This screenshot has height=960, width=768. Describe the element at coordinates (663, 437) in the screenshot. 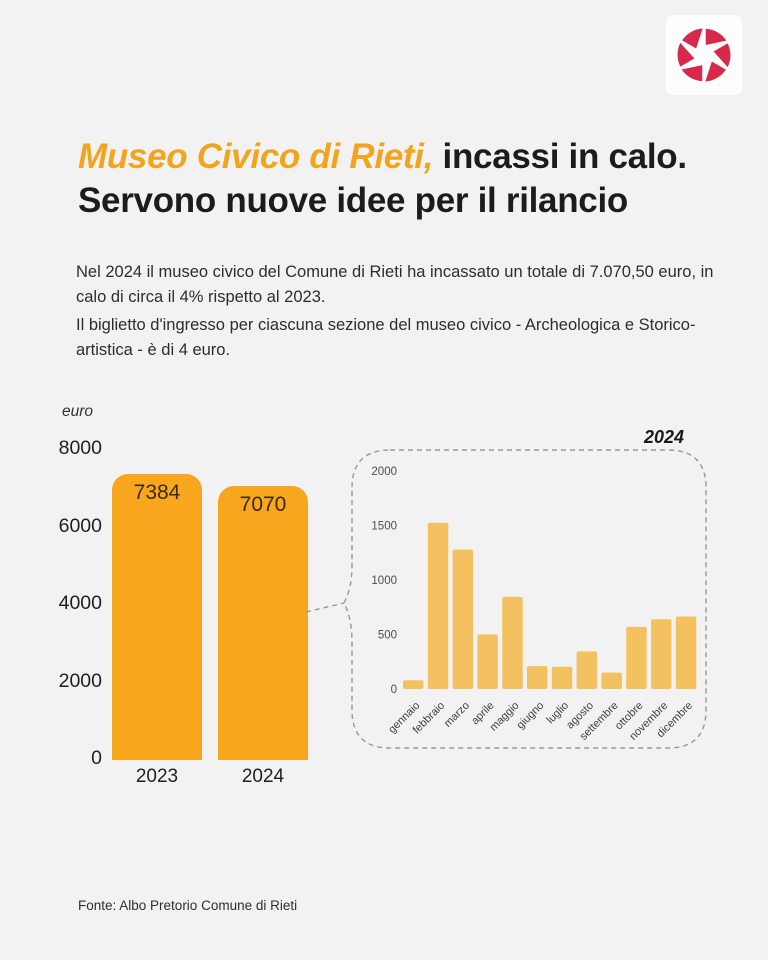

I see `inset-chart-title: 2024` at that location.